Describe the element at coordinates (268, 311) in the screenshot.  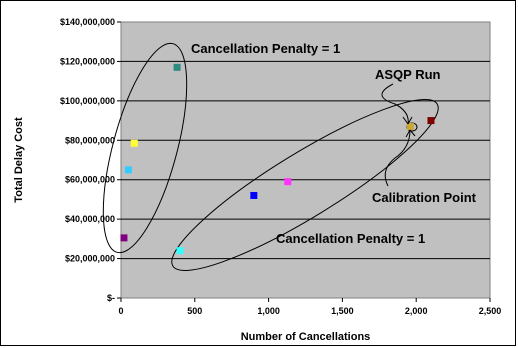
I see `x-tick-label: 1,000` at that location.